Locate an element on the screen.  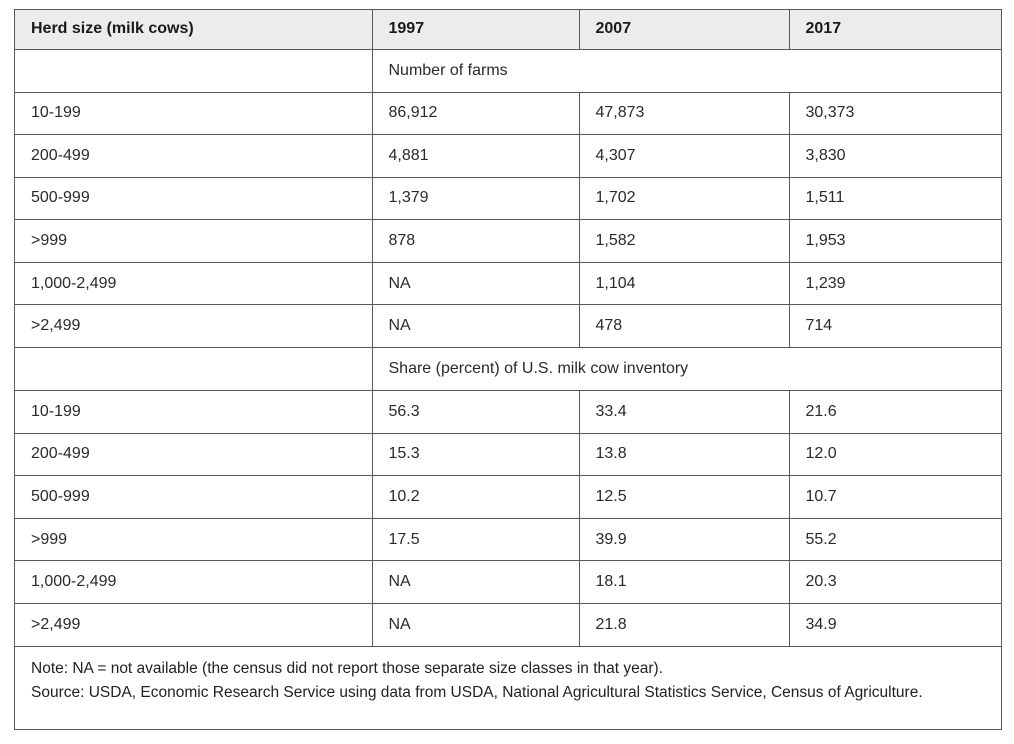
table-row: 10-199 56.3 33.4 21.6 is located at coordinates (508, 412).